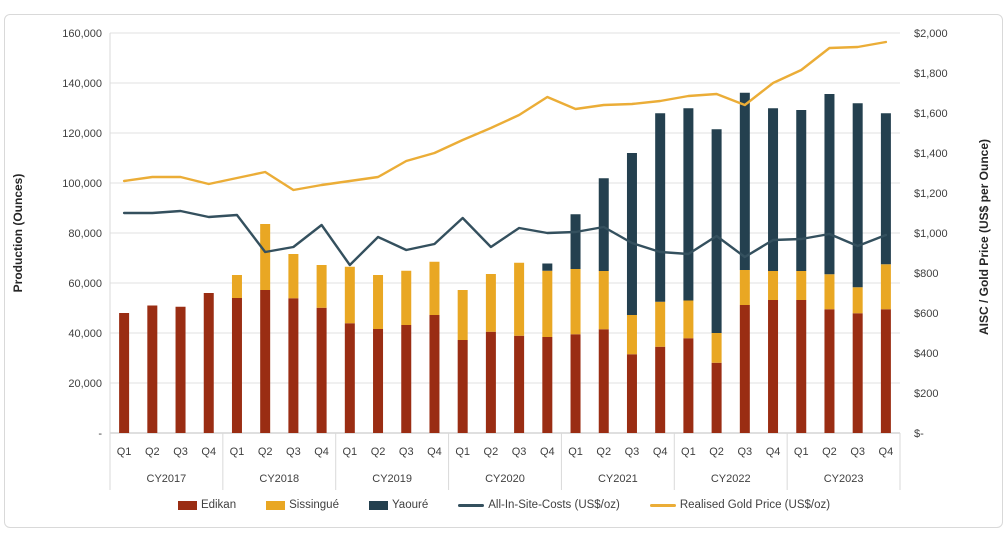  What do you see at coordinates (167, 479) in the screenshot?
I see `year-label: CY2017` at bounding box center [167, 479].